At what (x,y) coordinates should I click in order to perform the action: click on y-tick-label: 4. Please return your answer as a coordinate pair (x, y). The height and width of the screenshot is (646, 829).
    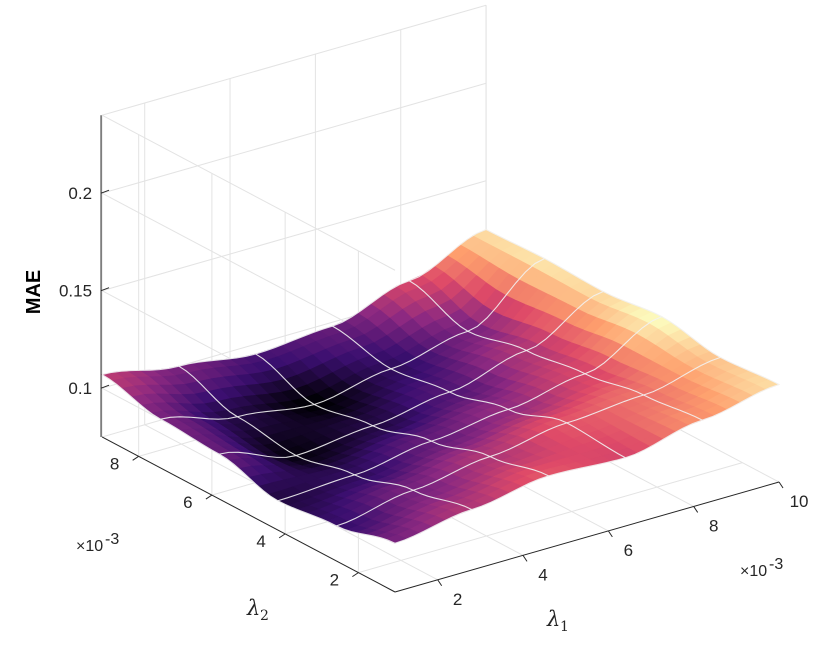
    Looking at the image, I should click on (260, 541).